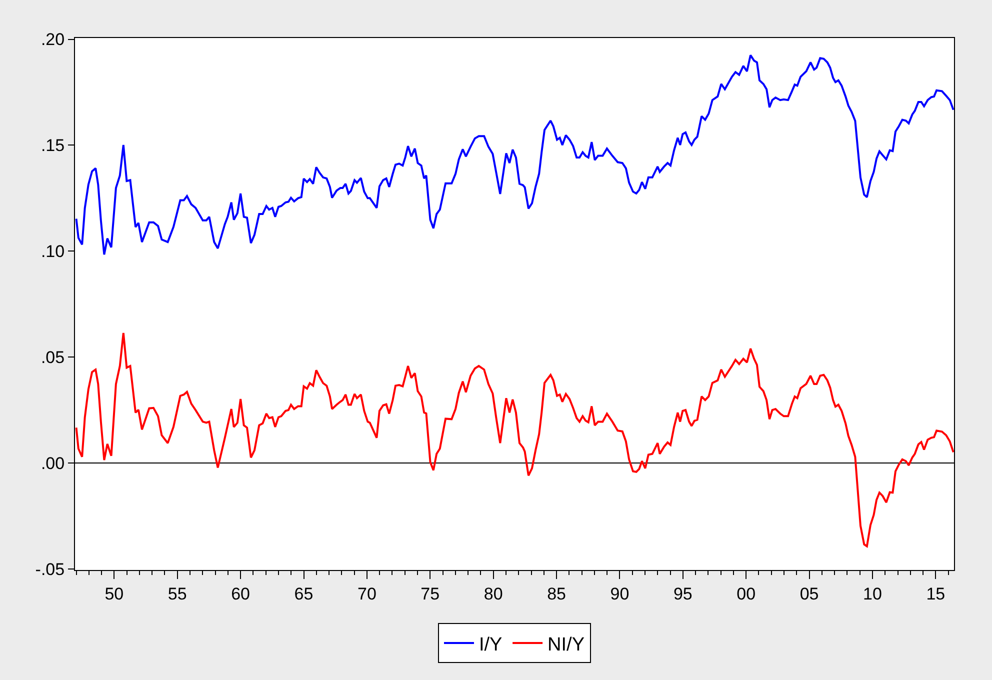 Image resolution: width=992 pixels, height=680 pixels. I want to click on x-tick-label: 10, so click(872, 594).